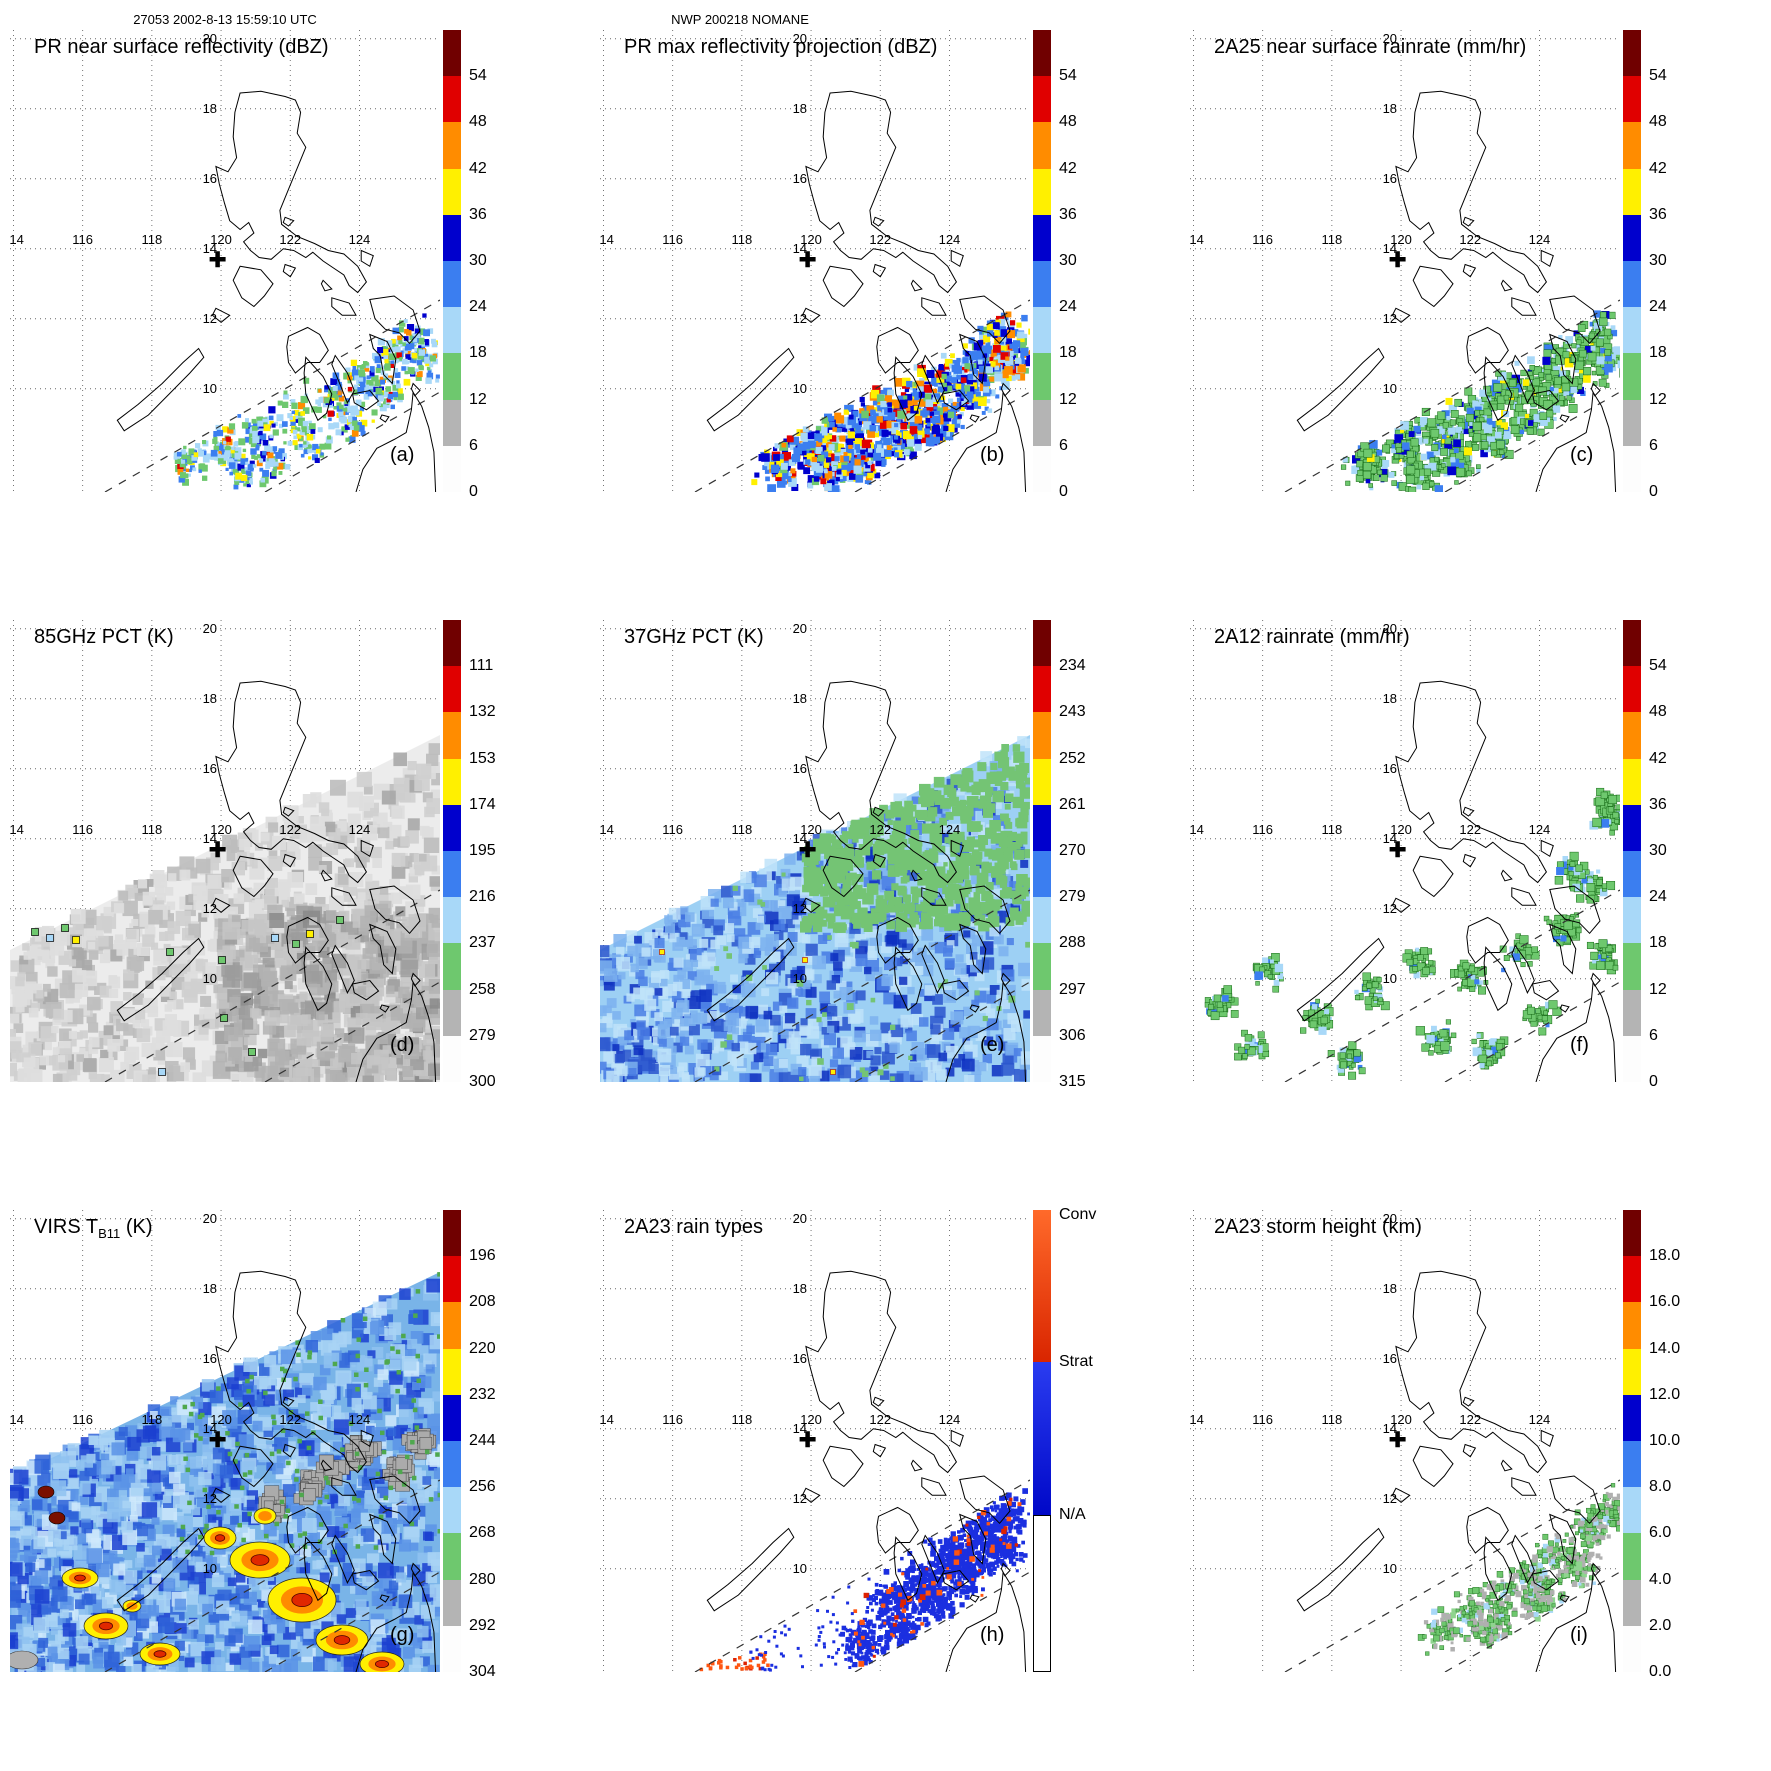  Describe the element at coordinates (1470, 239) in the screenshot. I see `lon-label: 122` at that location.